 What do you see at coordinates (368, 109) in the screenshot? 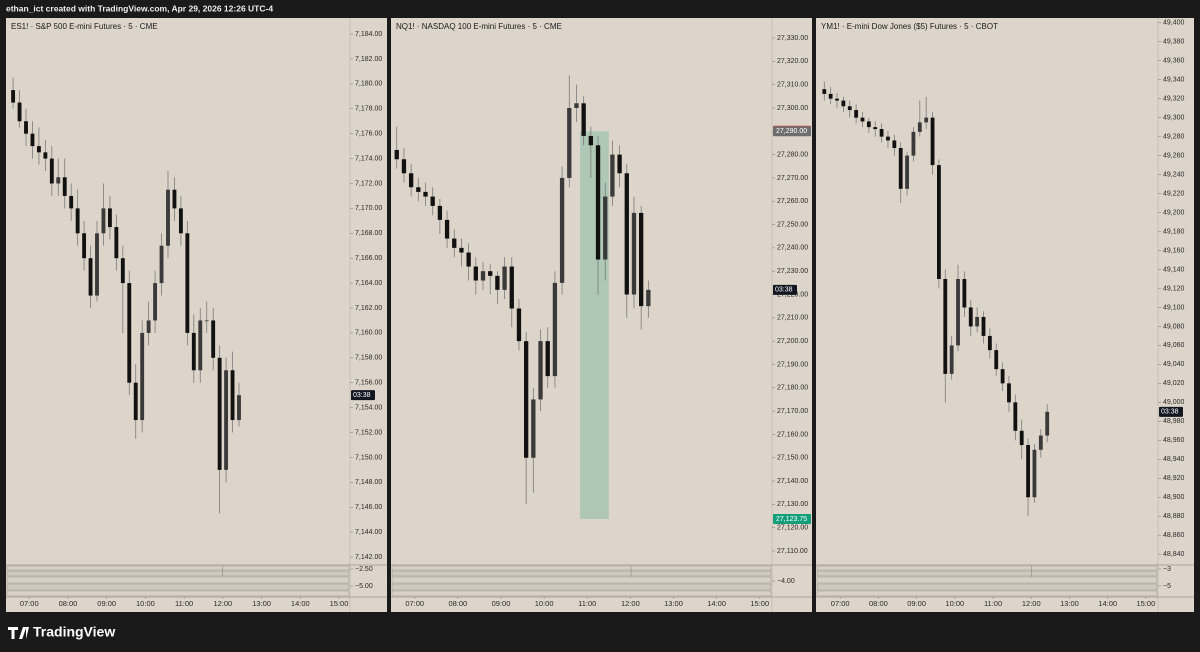
I see `y-tick-label: 7,178.00` at bounding box center [368, 109].